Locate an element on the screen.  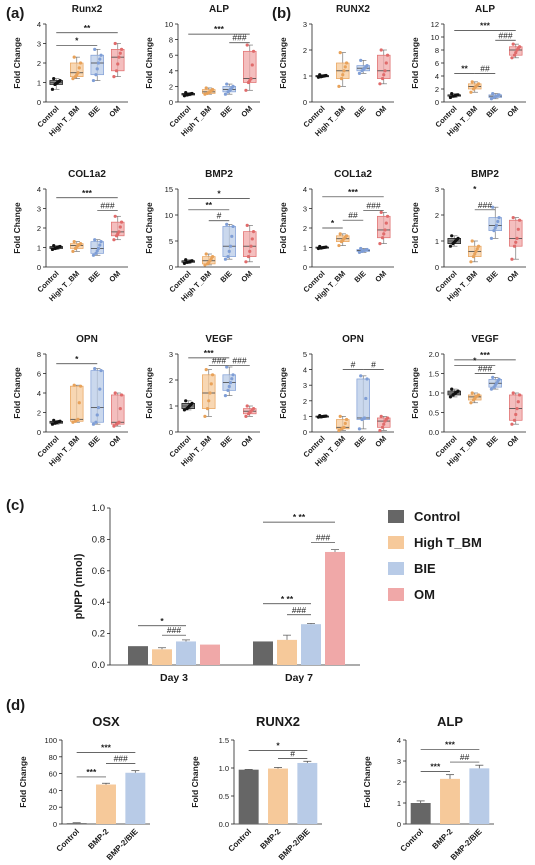
chart-a-bmp2-ytick-label: 0 is located at coordinates (171, 267).